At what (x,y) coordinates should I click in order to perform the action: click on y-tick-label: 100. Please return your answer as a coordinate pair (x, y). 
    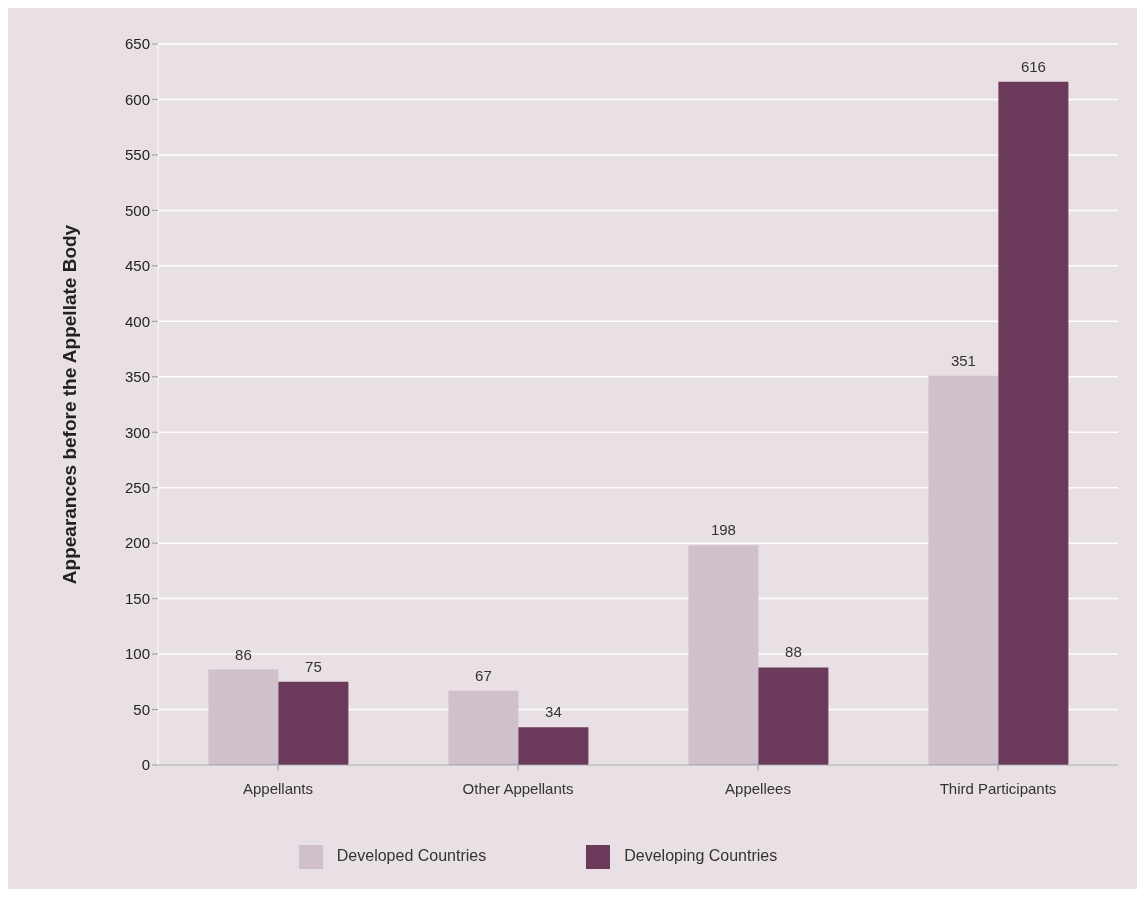
    Looking at the image, I should click on (137, 654).